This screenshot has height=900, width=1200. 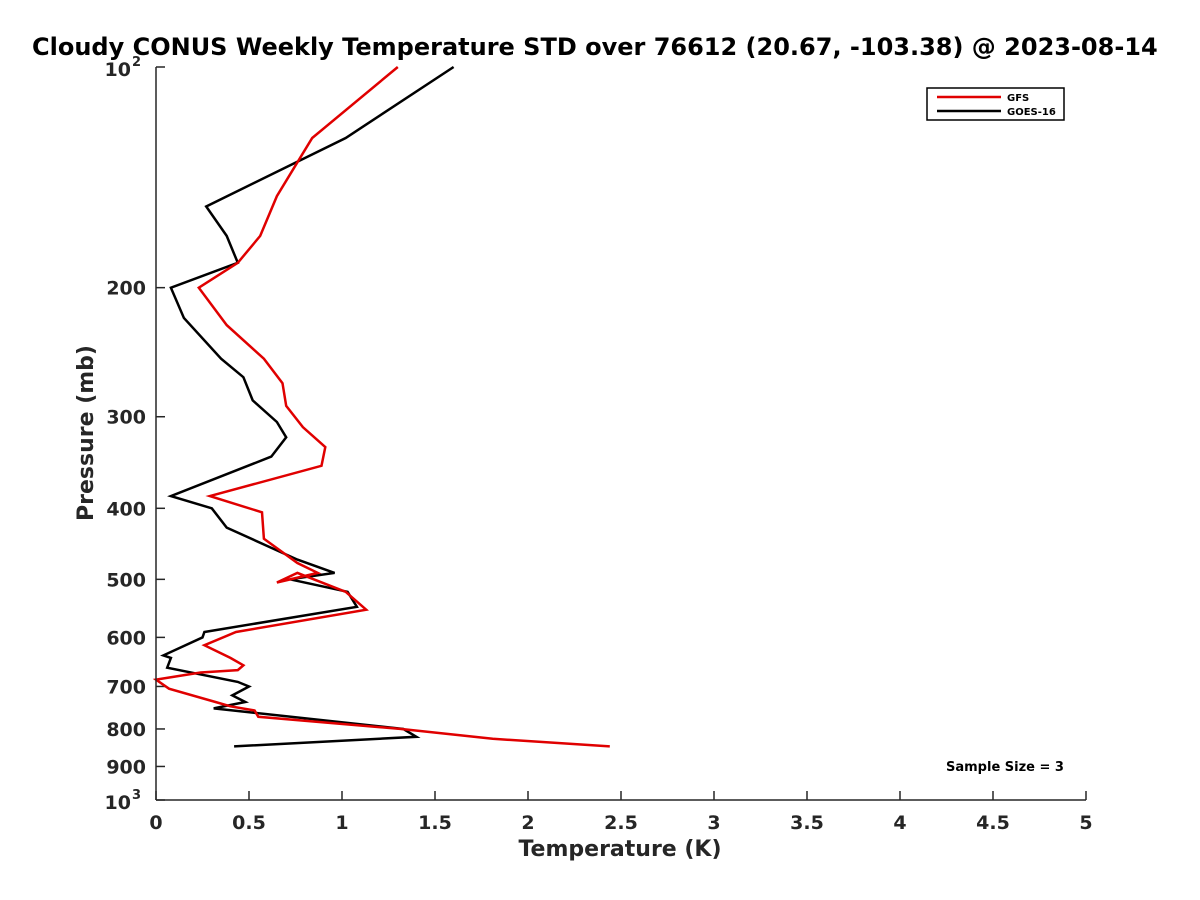 I want to click on y-tick-label: 600, so click(x=126, y=638).